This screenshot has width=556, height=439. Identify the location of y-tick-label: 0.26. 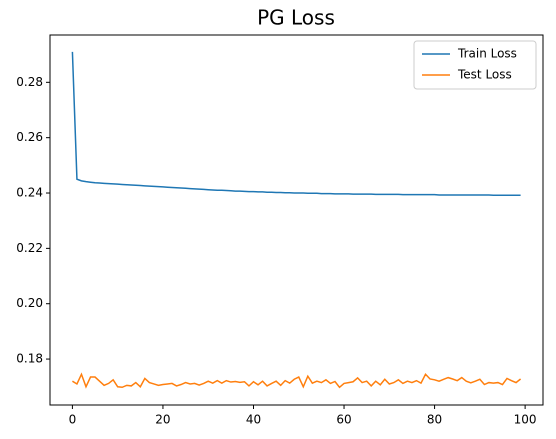
(29, 137).